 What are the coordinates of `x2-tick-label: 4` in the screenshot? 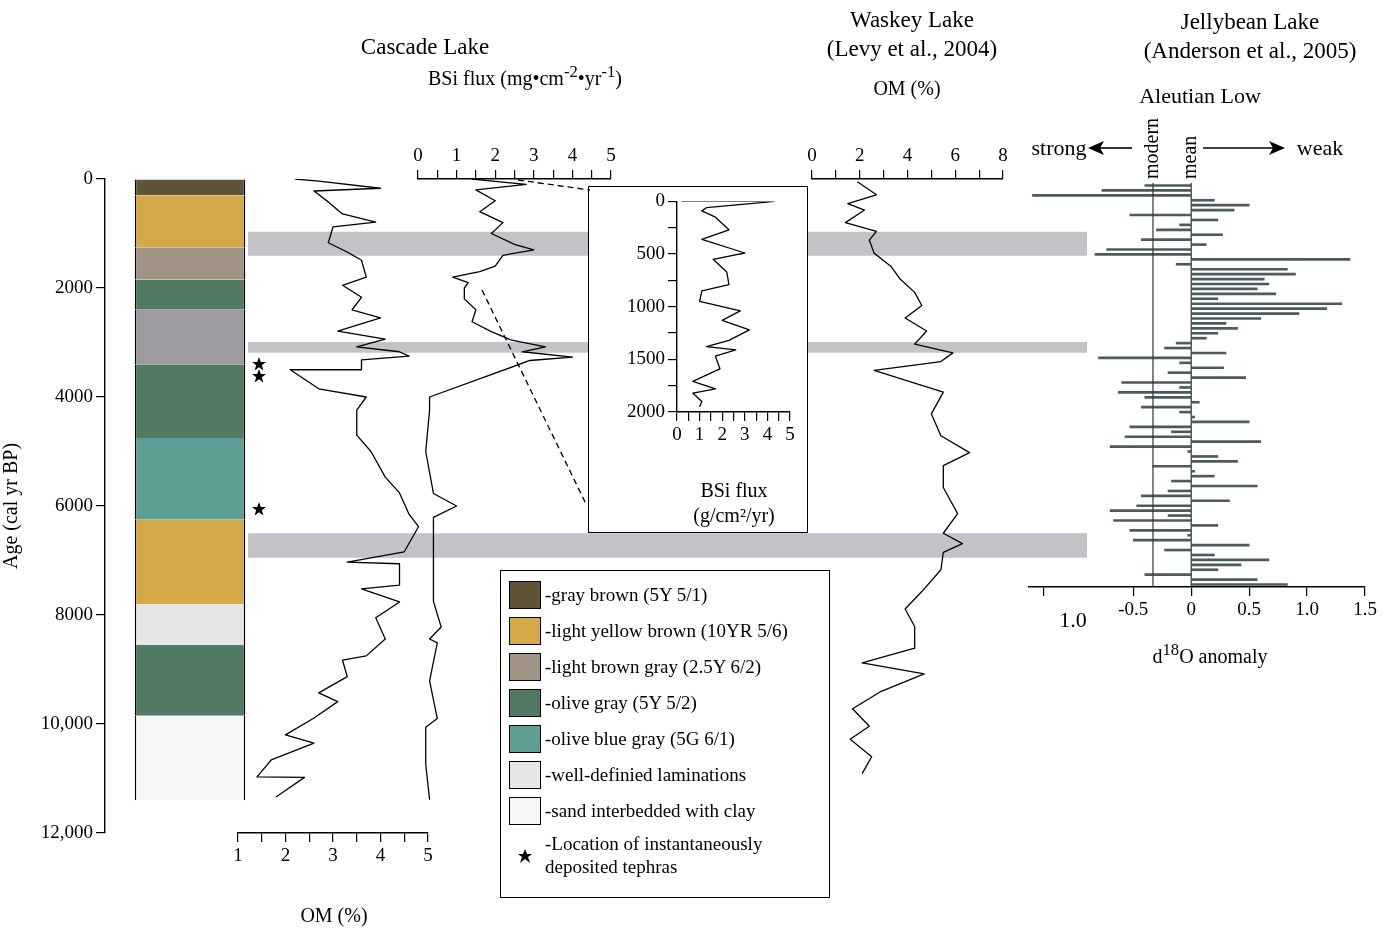 It's located at (907, 154).